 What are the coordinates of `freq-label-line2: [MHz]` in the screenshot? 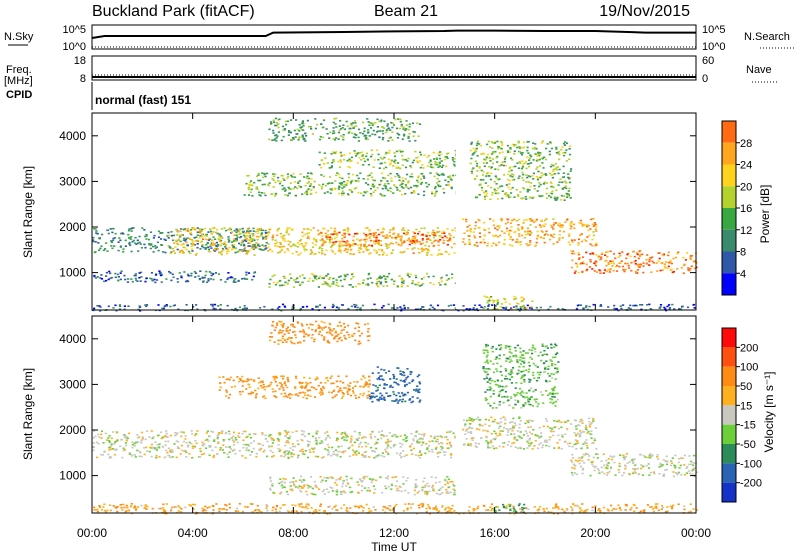 It's located at (18, 81).